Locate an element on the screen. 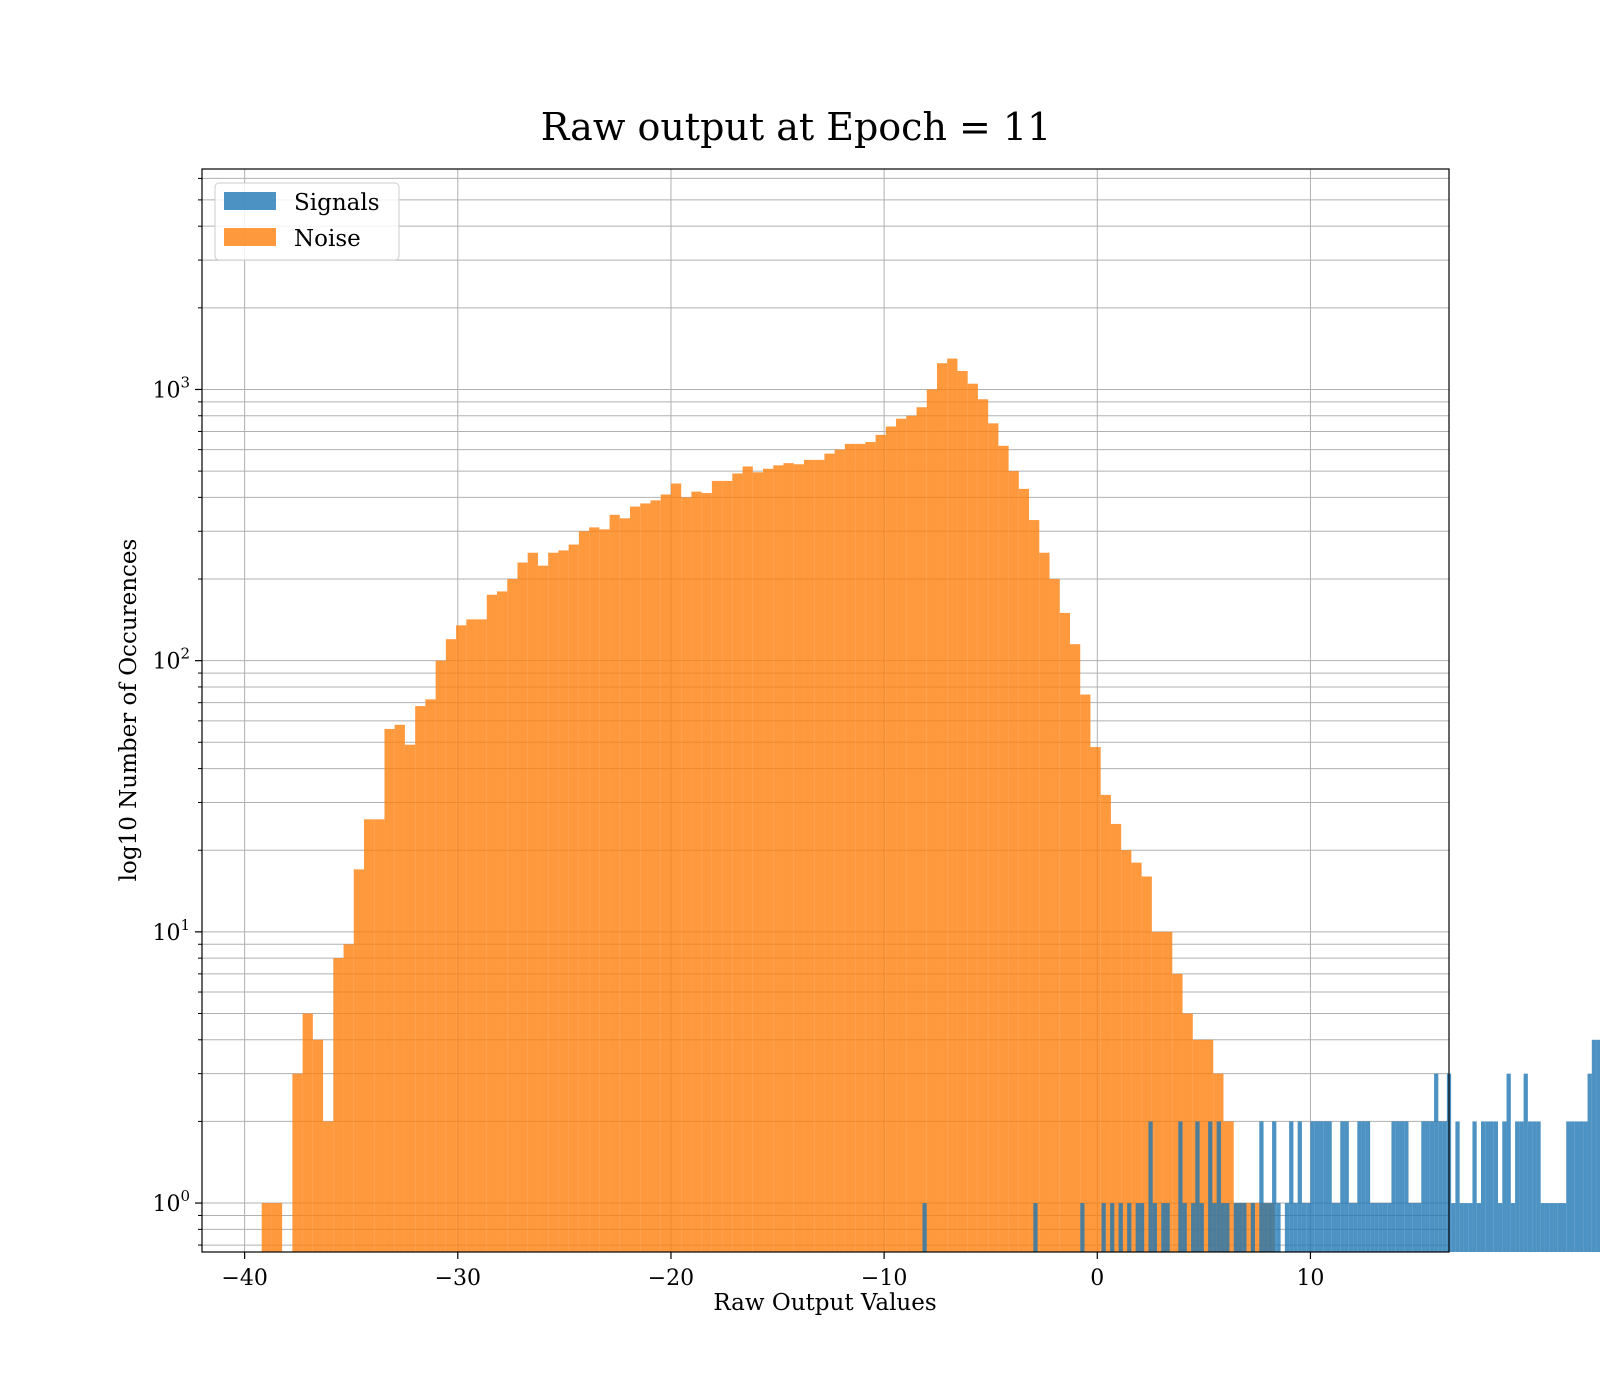 The width and height of the screenshot is (1600, 1400). x-axis-label: Raw Output Values is located at coordinates (824, 1303).